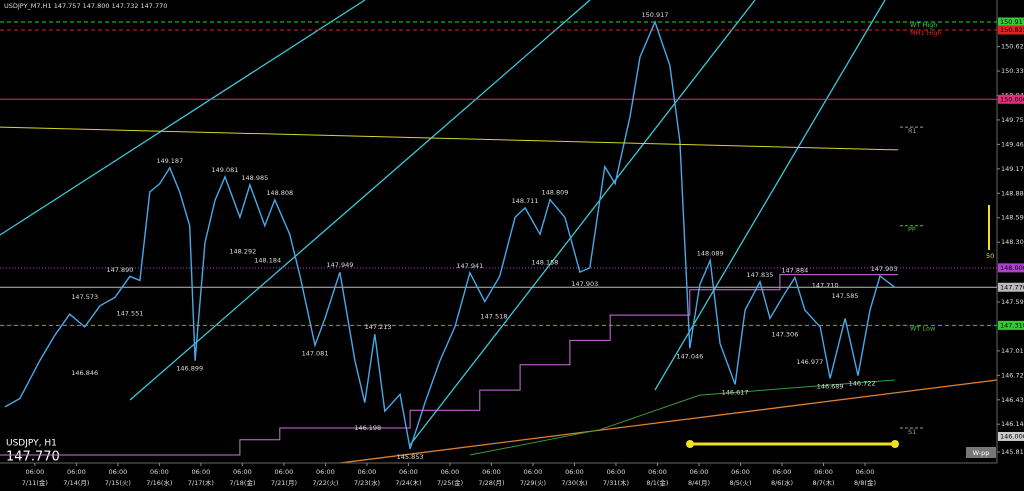 The height and width of the screenshot is (491, 1024). What do you see at coordinates (1012, 436) in the screenshot?
I see `level-label: 146.000` at bounding box center [1012, 436].